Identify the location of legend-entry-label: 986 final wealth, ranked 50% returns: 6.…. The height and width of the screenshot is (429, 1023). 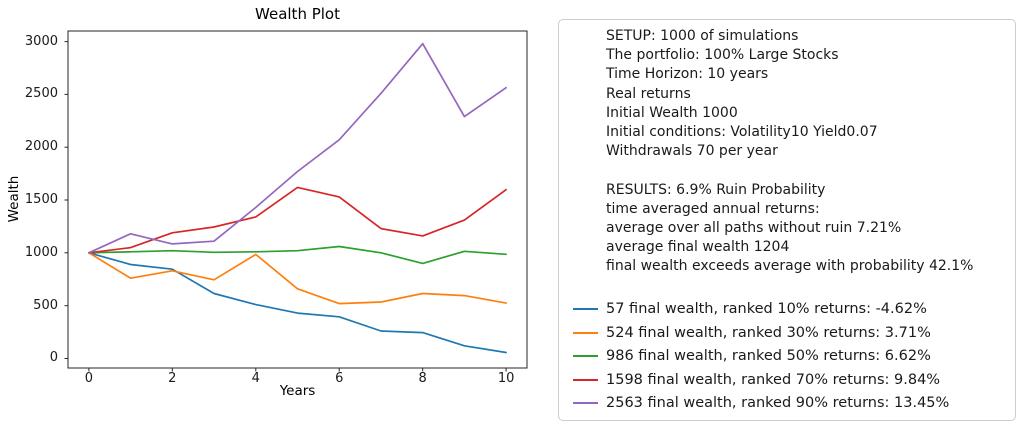
(768, 356).